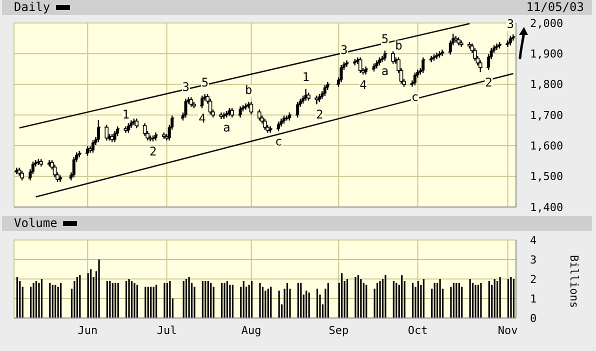  I want to click on x-tick-label: Aug, so click(251, 330).